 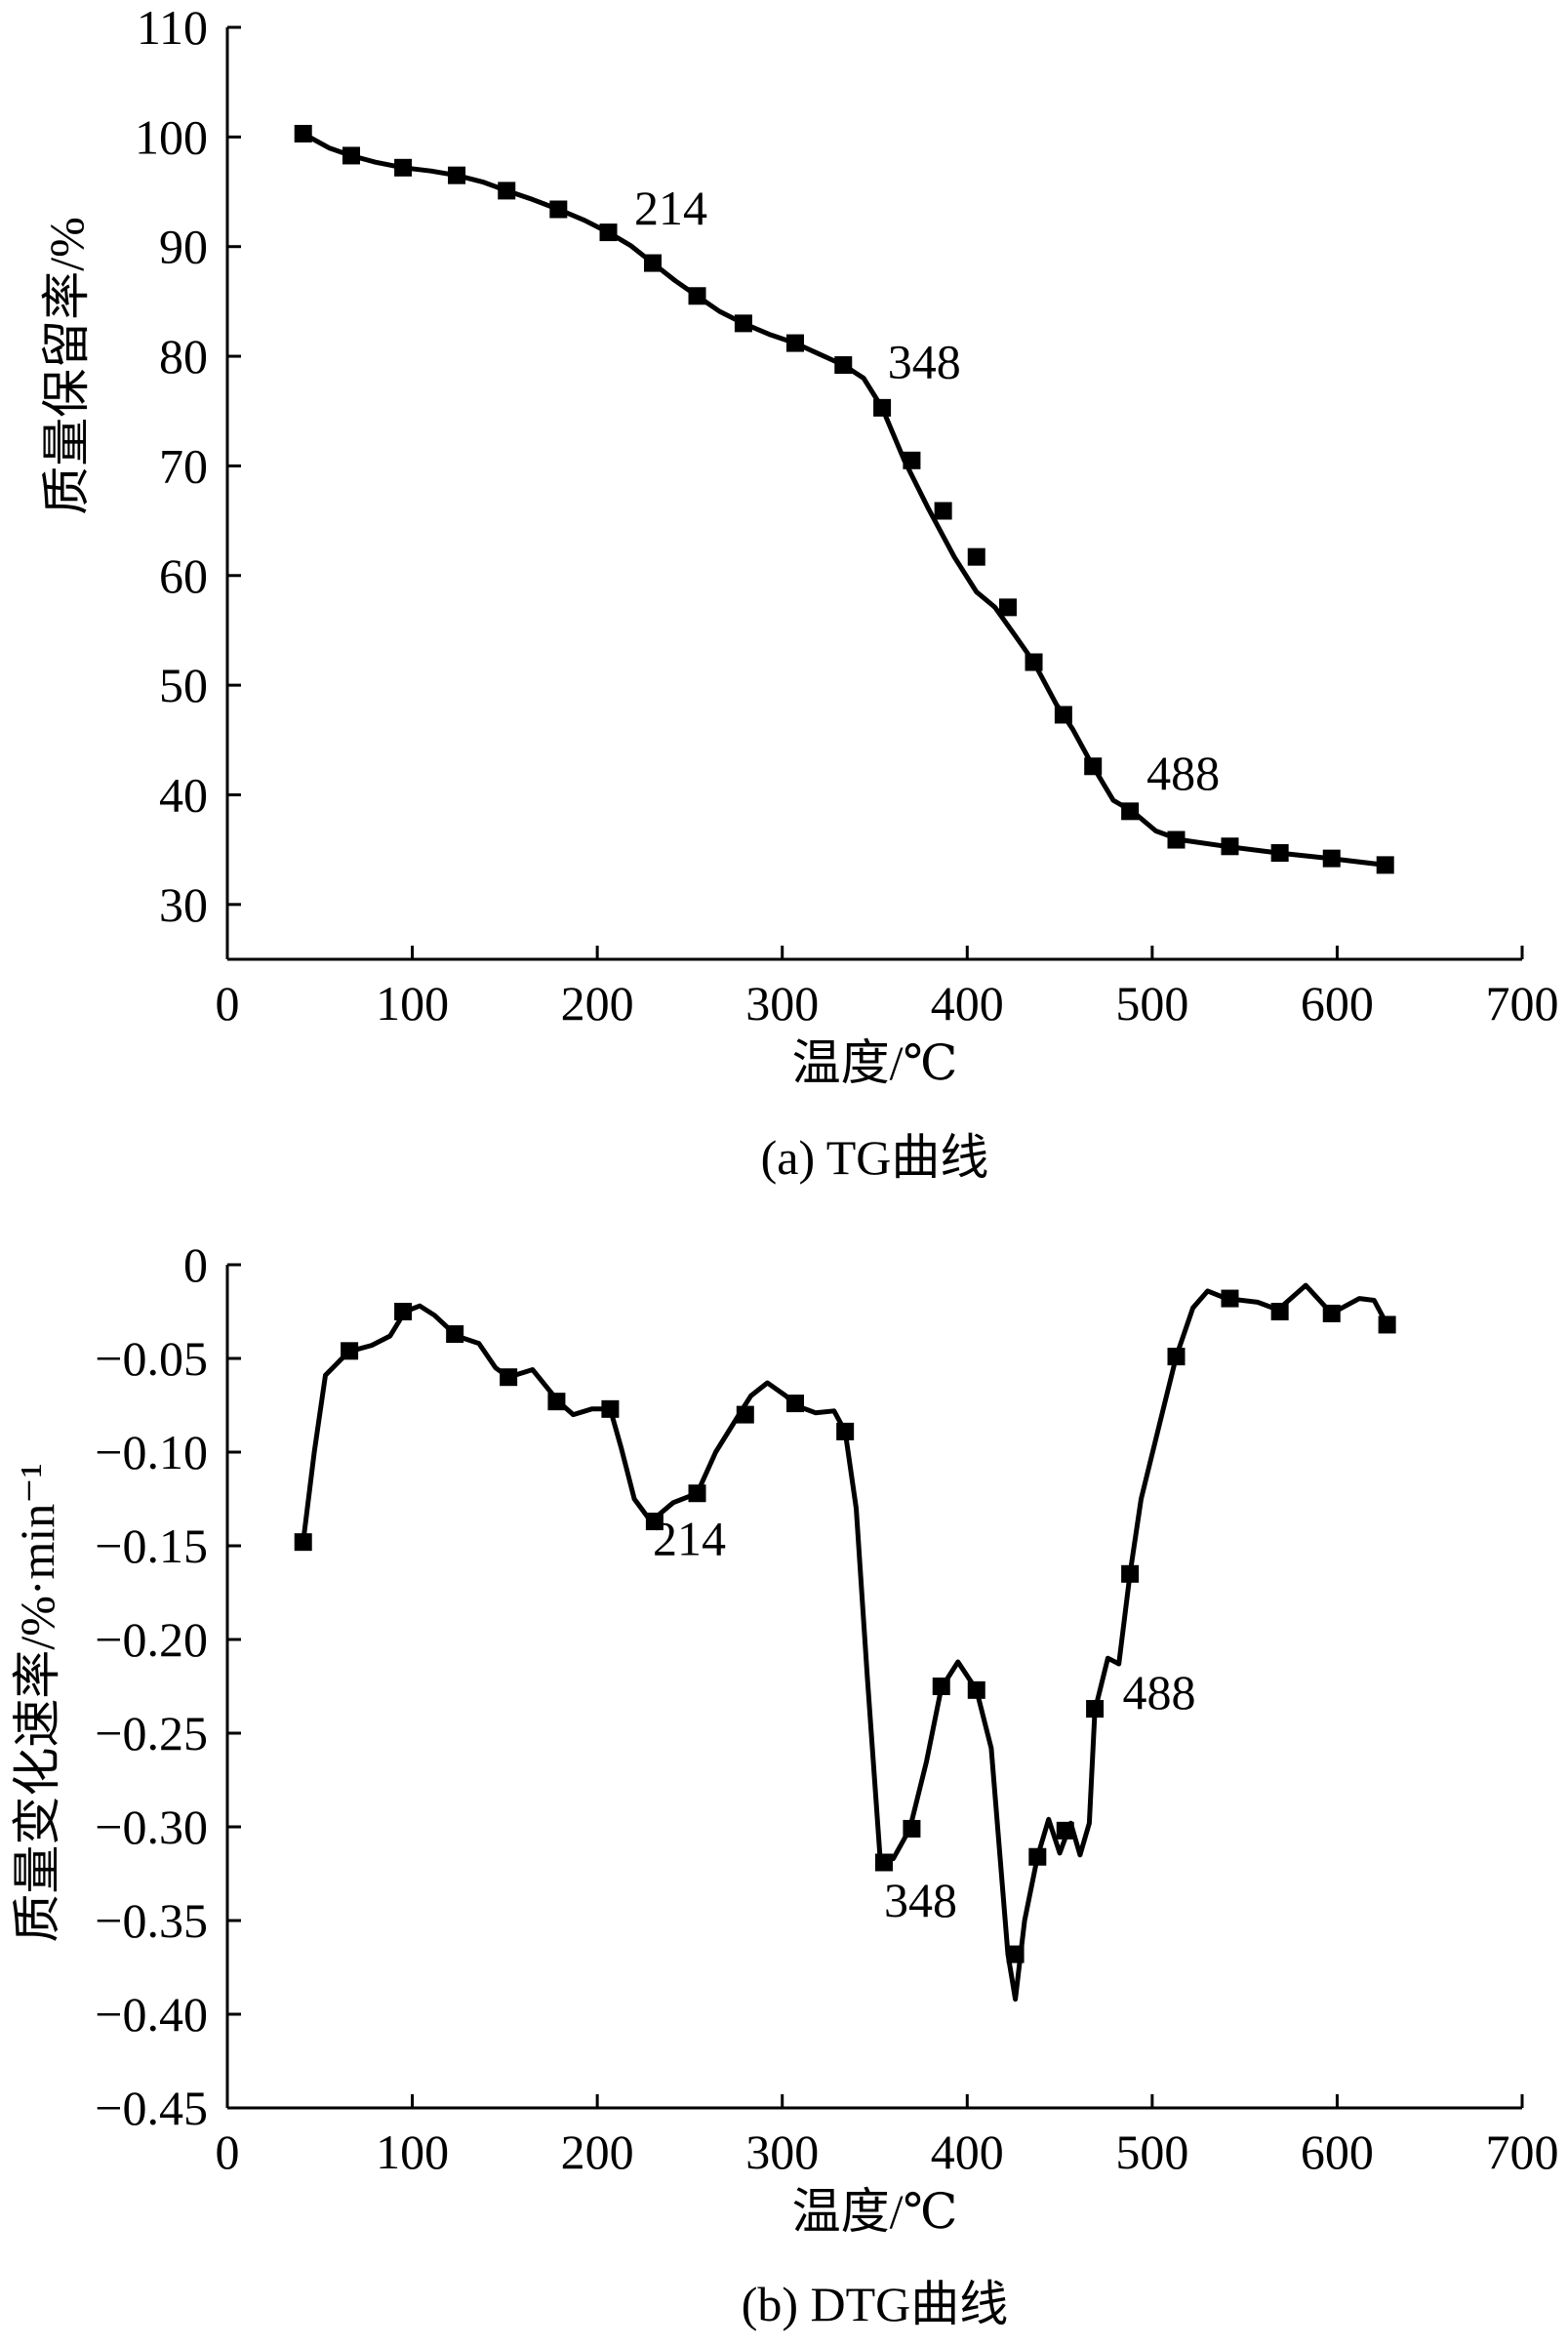 What do you see at coordinates (195, 1264) in the screenshot?
I see `dtg-y-tick-label: 0` at bounding box center [195, 1264].